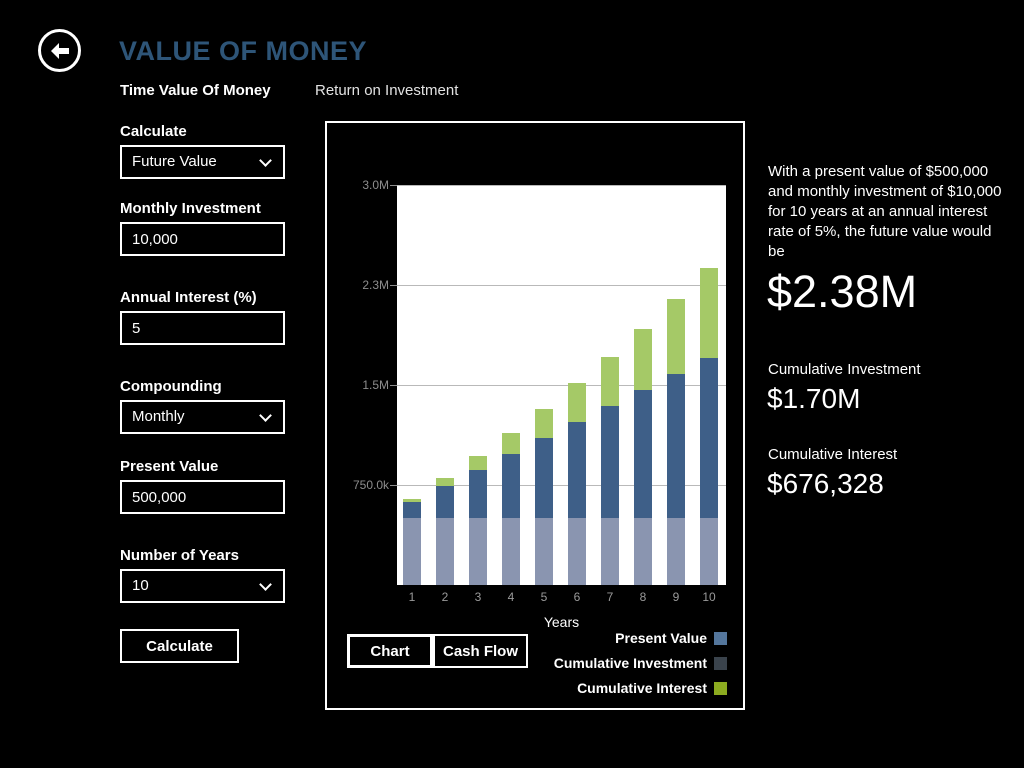 The width and height of the screenshot is (1024, 768). I want to click on monthly-investment-field, so click(202, 239).